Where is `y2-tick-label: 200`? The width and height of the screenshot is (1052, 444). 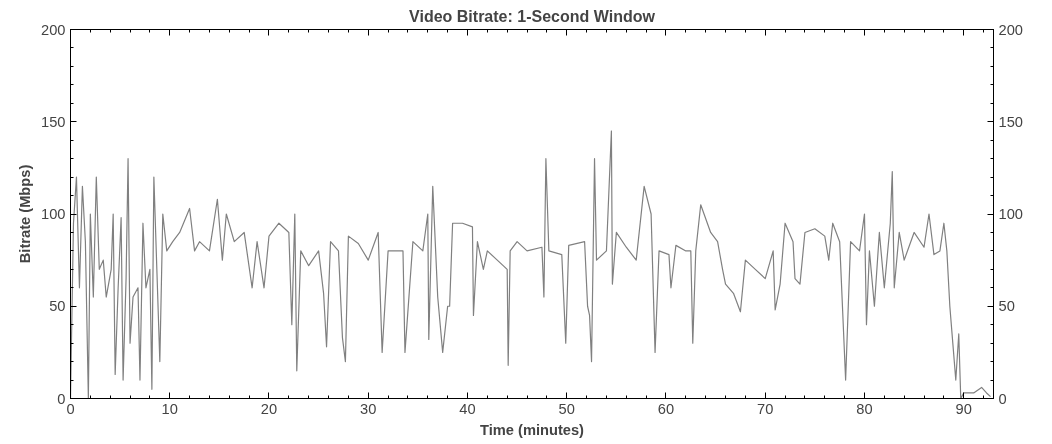
y2-tick-label: 200 is located at coordinates (1010, 29).